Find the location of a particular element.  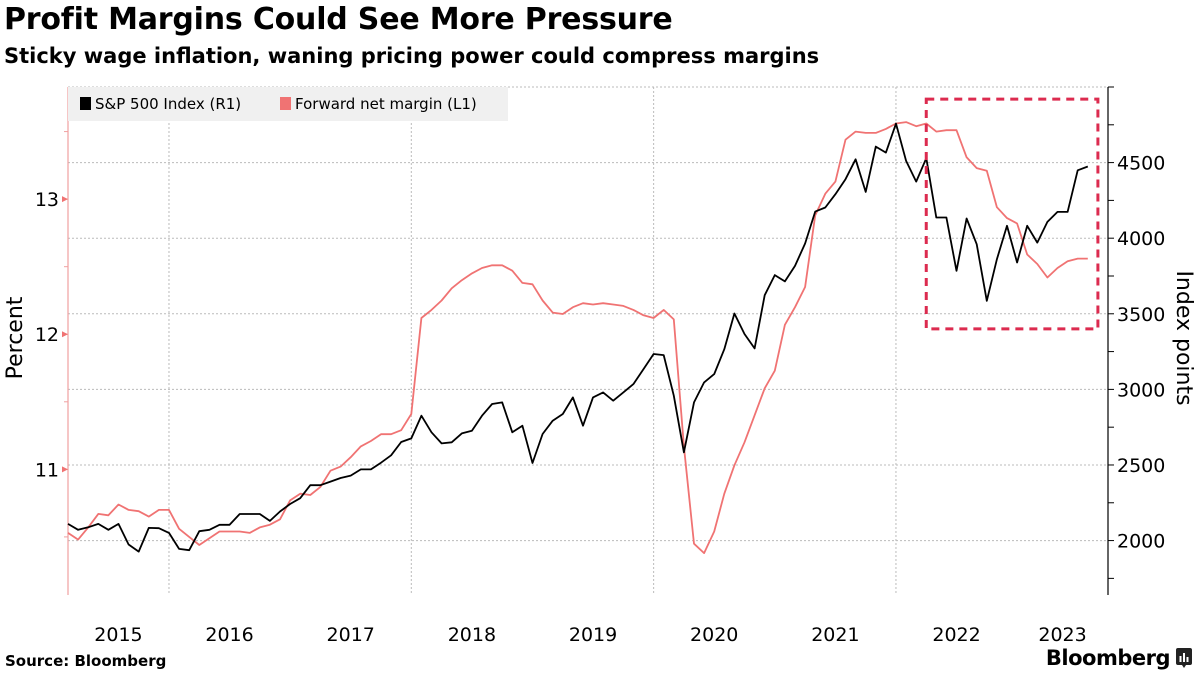

source-note: Source: Bloomberg is located at coordinates (86, 661).